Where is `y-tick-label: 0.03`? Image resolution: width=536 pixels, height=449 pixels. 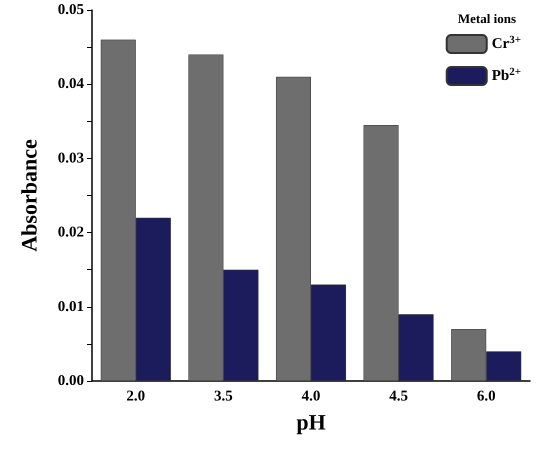
y-tick-label: 0.03 is located at coordinates (71, 158).